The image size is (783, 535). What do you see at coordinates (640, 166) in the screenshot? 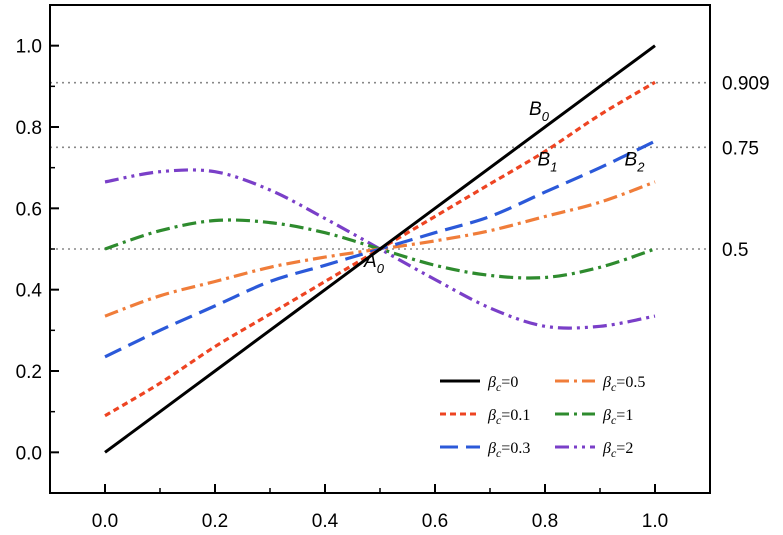
I see `point-label-subscript: 2` at bounding box center [640, 166].